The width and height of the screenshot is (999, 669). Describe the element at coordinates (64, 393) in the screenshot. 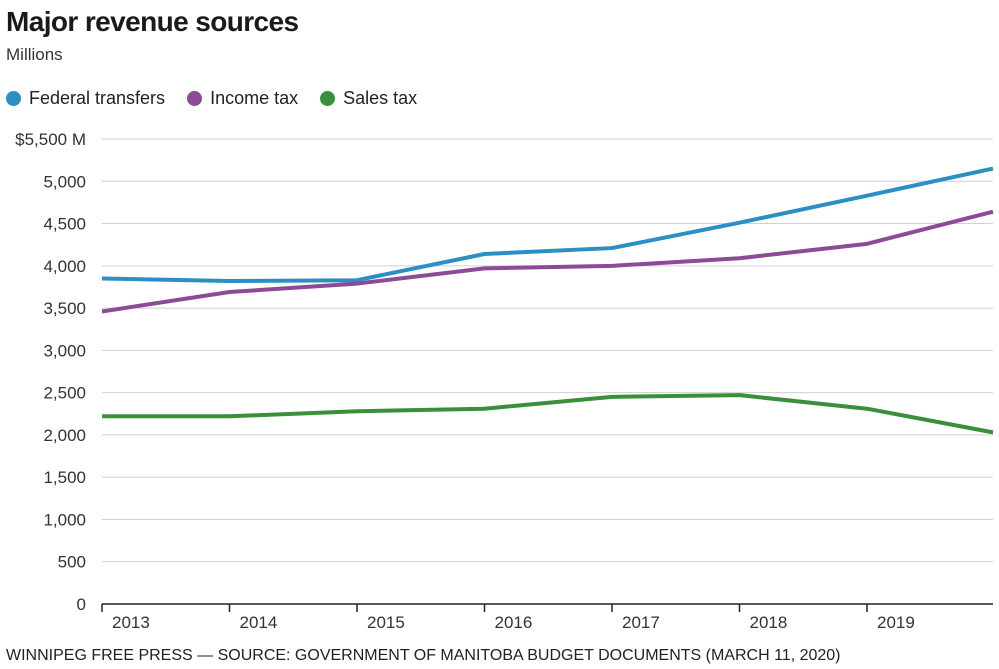

I see `y-tick-label: 2,500` at that location.